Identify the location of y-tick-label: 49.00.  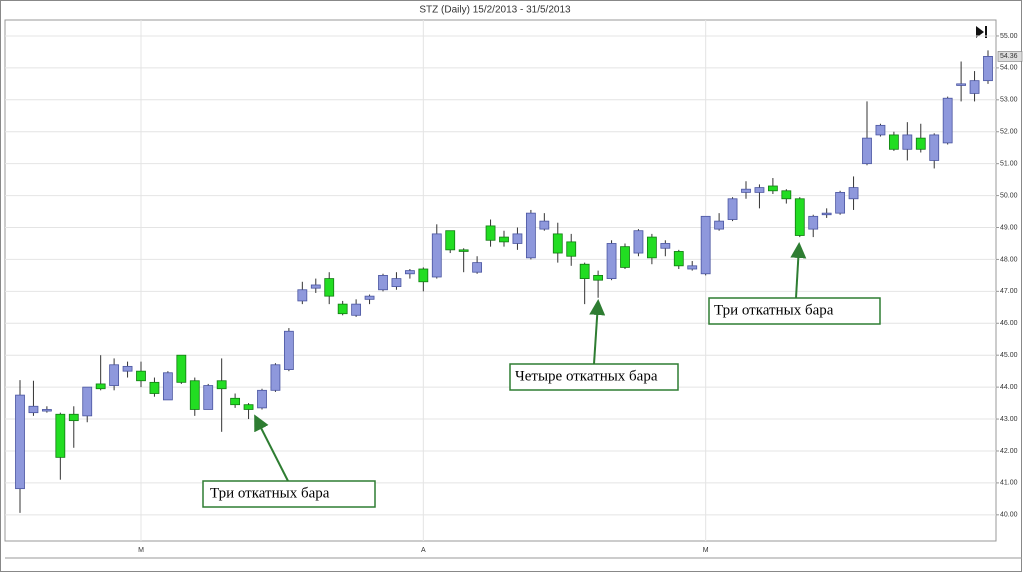
(1009, 227).